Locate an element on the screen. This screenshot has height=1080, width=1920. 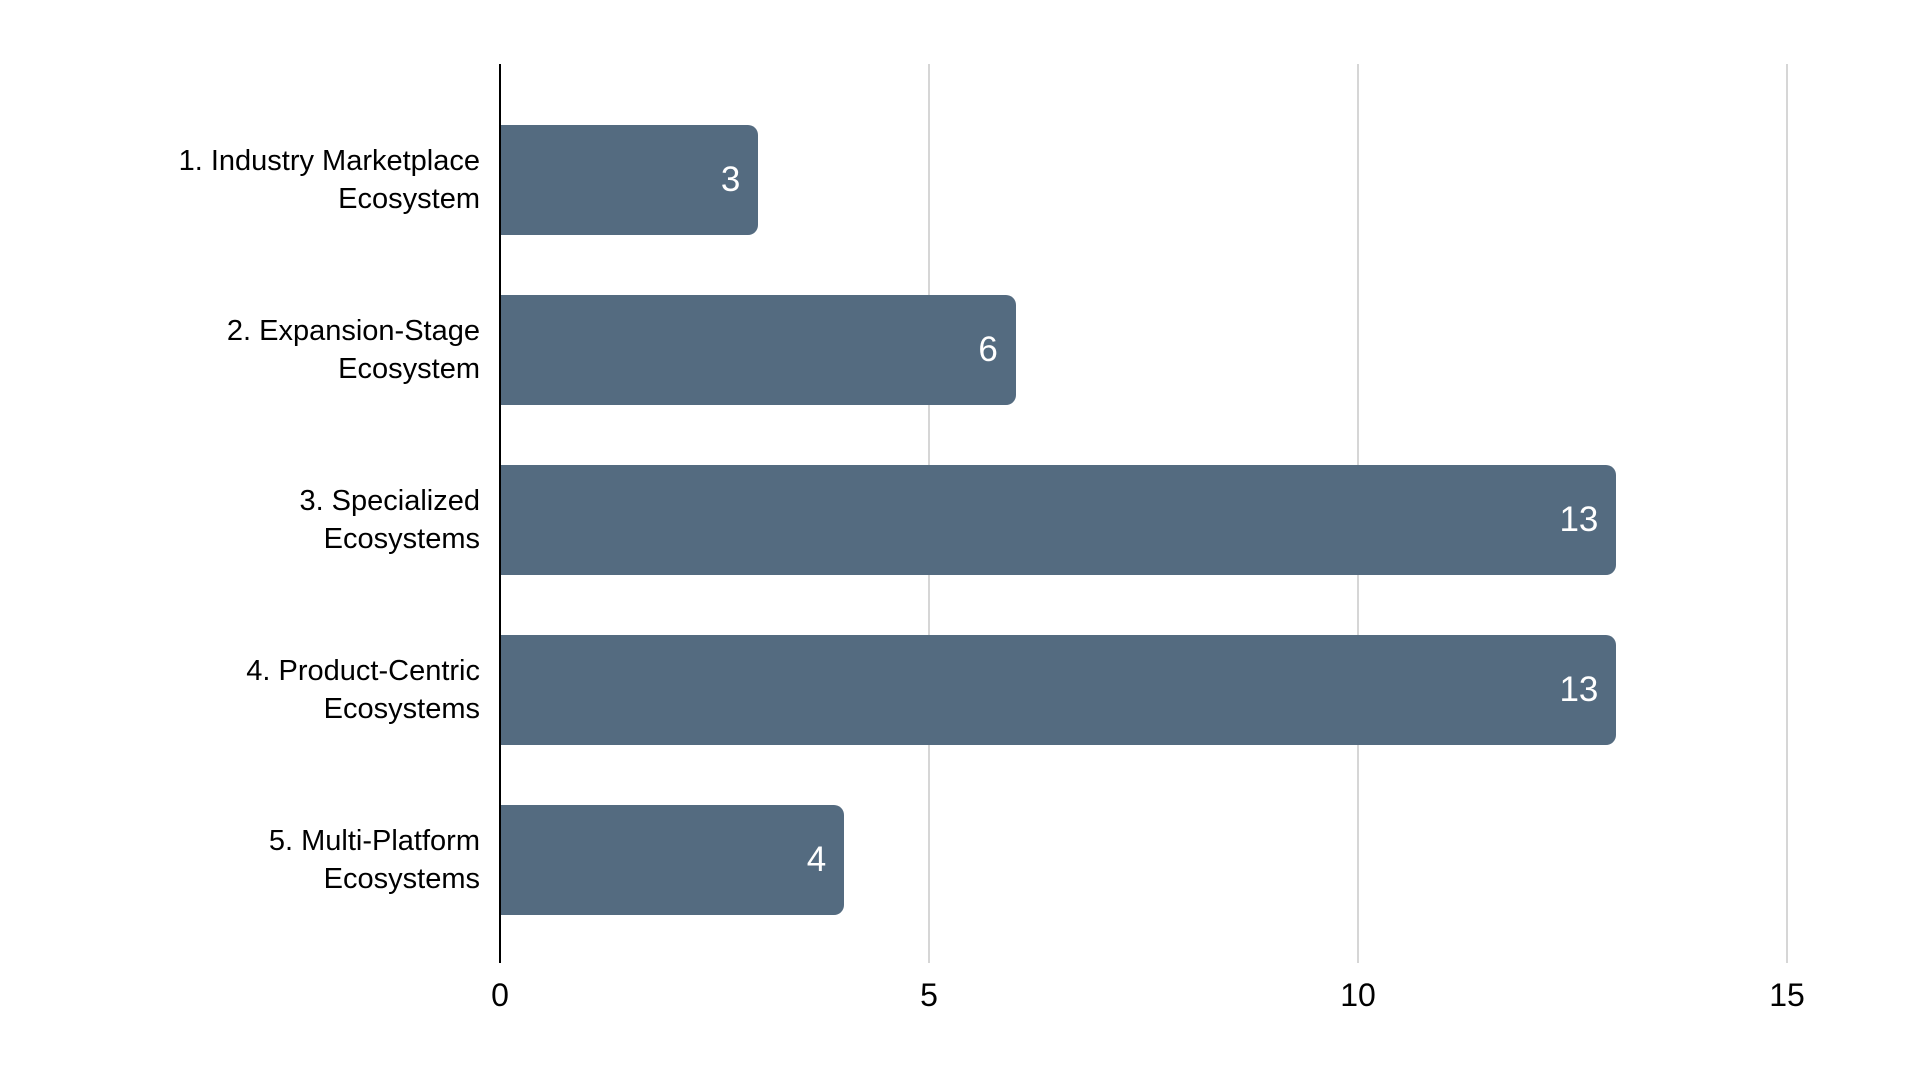
category-label-line: 2. Expansion-Stage is located at coordinates (353, 331).